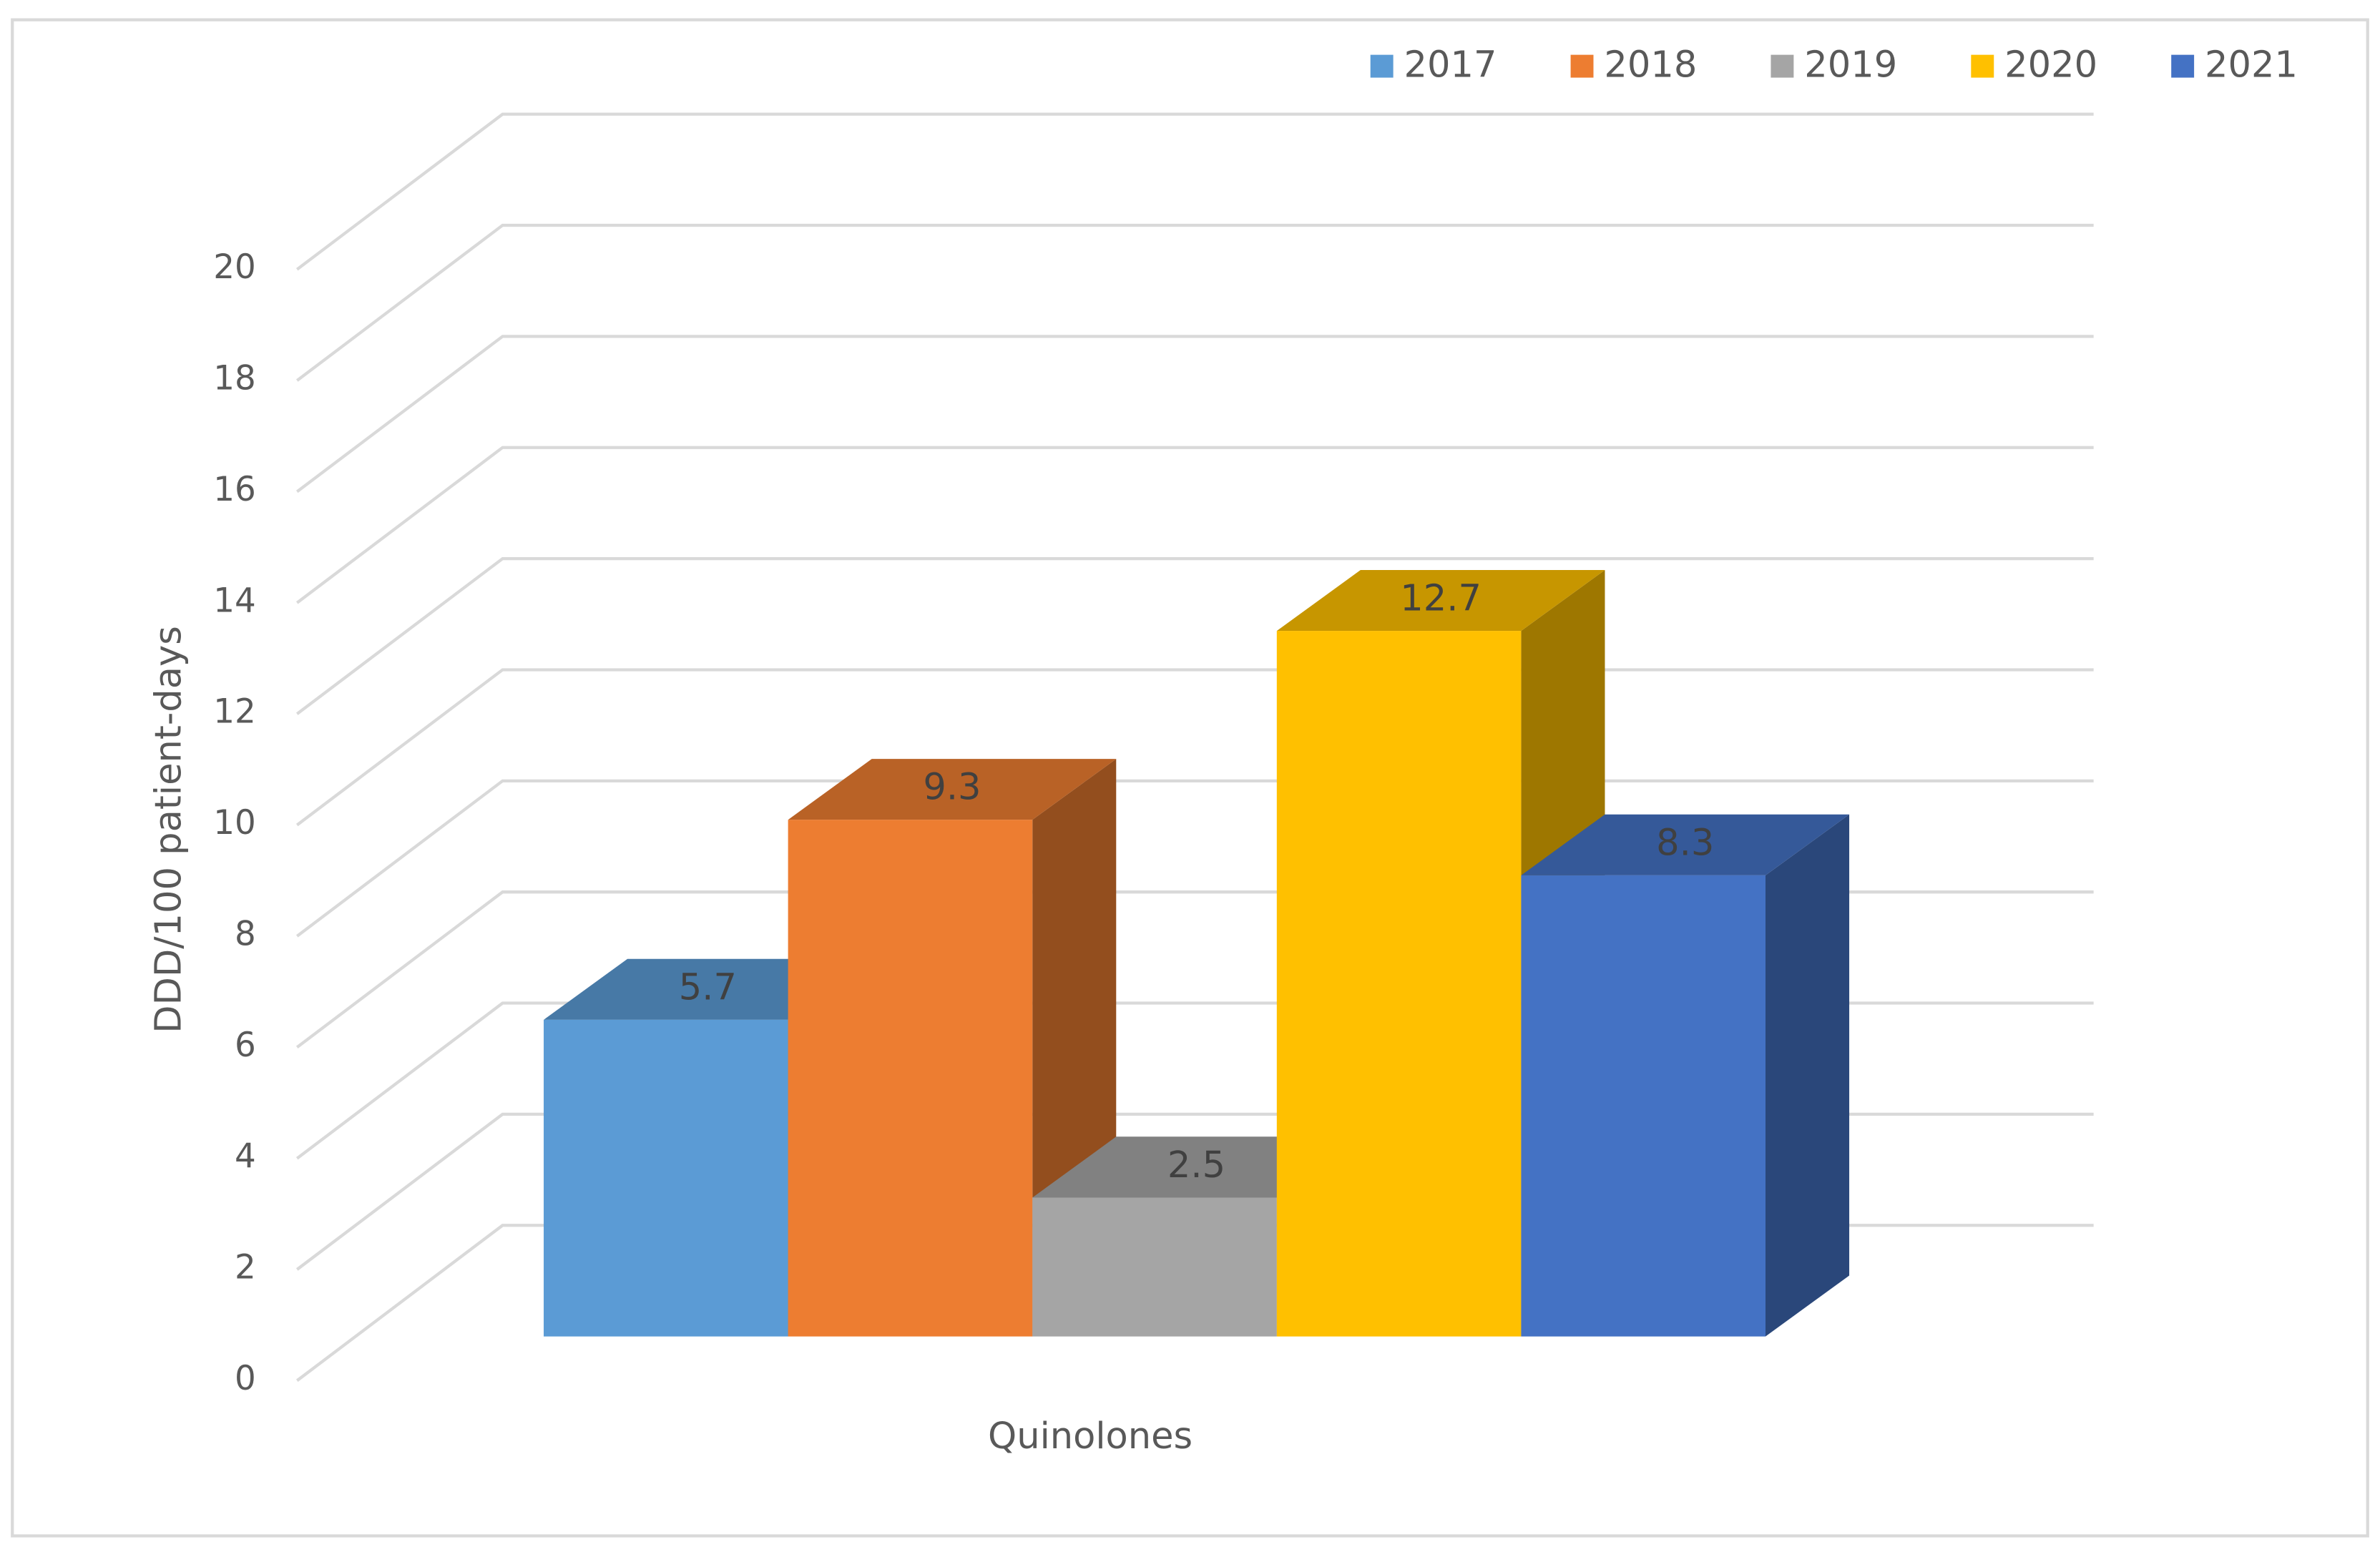 The width and height of the screenshot is (2380, 1557). What do you see at coordinates (1450, 65) in the screenshot?
I see `legend-label: 2017` at bounding box center [1450, 65].